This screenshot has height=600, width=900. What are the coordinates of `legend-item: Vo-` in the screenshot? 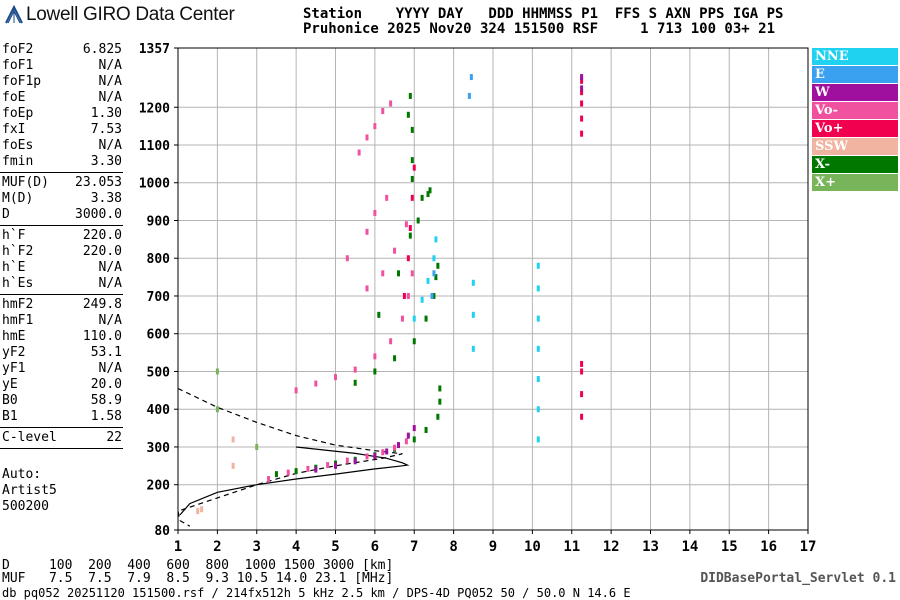 It's located at (855, 110).